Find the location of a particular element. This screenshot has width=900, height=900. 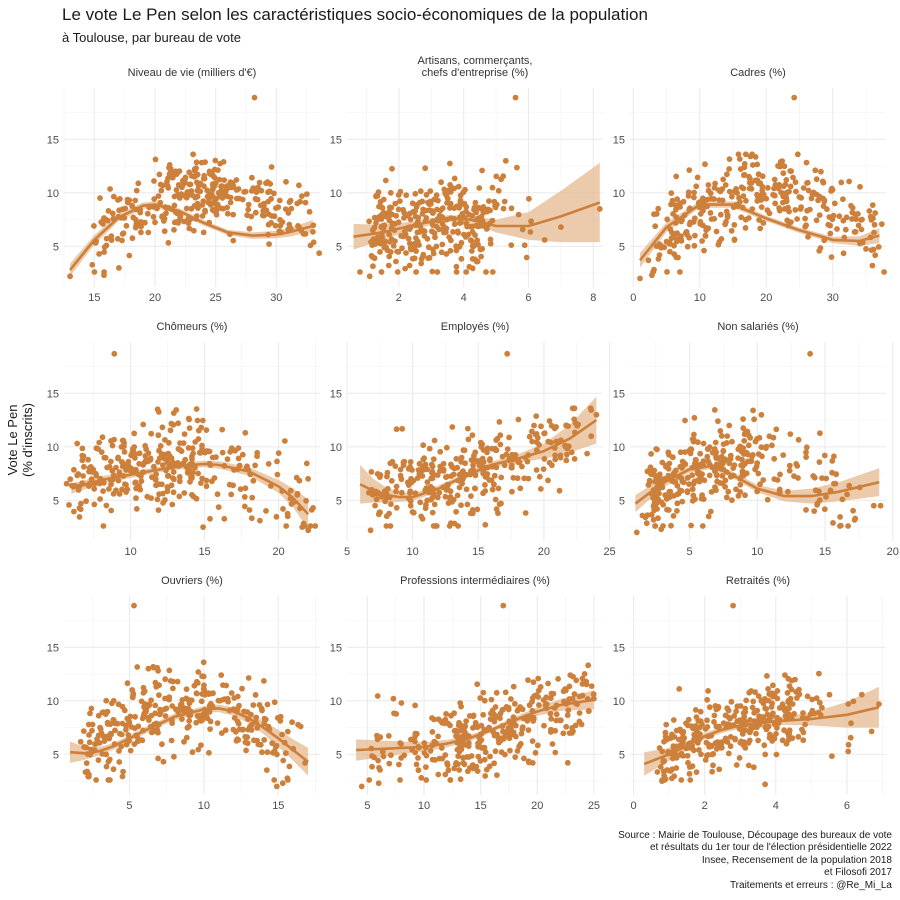

x-tick-label: 5 is located at coordinates (347, 552).